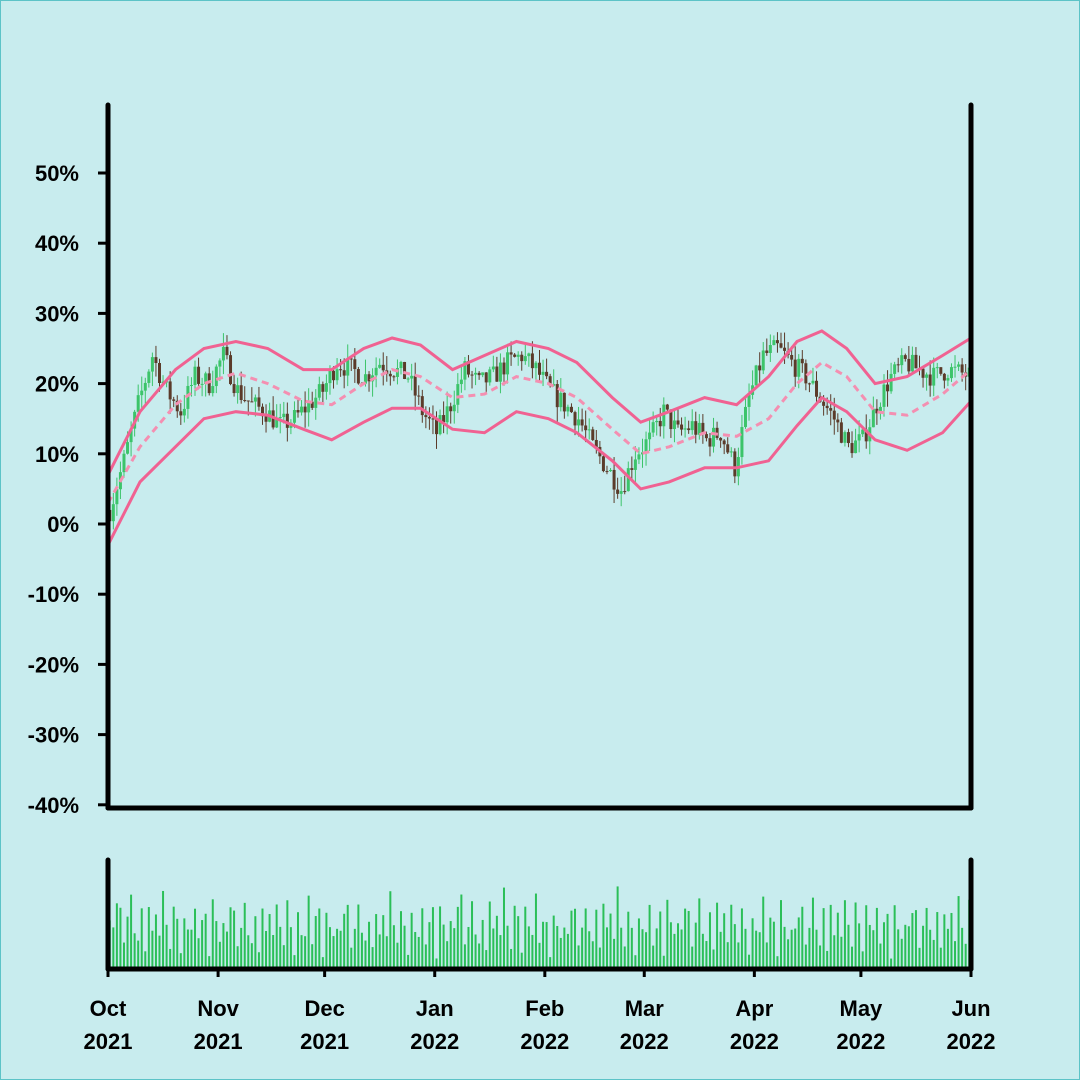  What do you see at coordinates (754, 1041) in the screenshot?
I see `x-tick-year: 2022` at bounding box center [754, 1041].